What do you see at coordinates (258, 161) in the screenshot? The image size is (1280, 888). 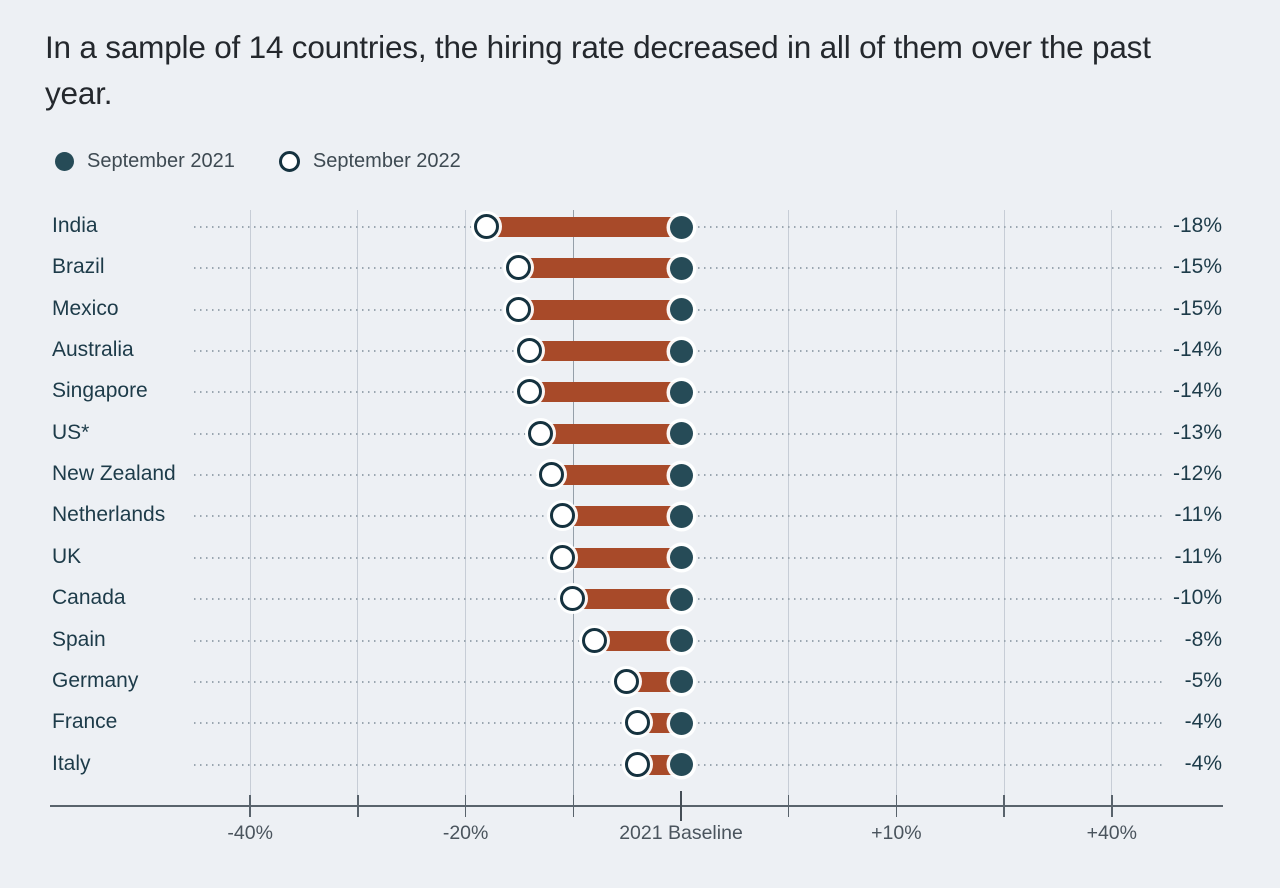 I see `legend: September 2021 September 2022` at bounding box center [258, 161].